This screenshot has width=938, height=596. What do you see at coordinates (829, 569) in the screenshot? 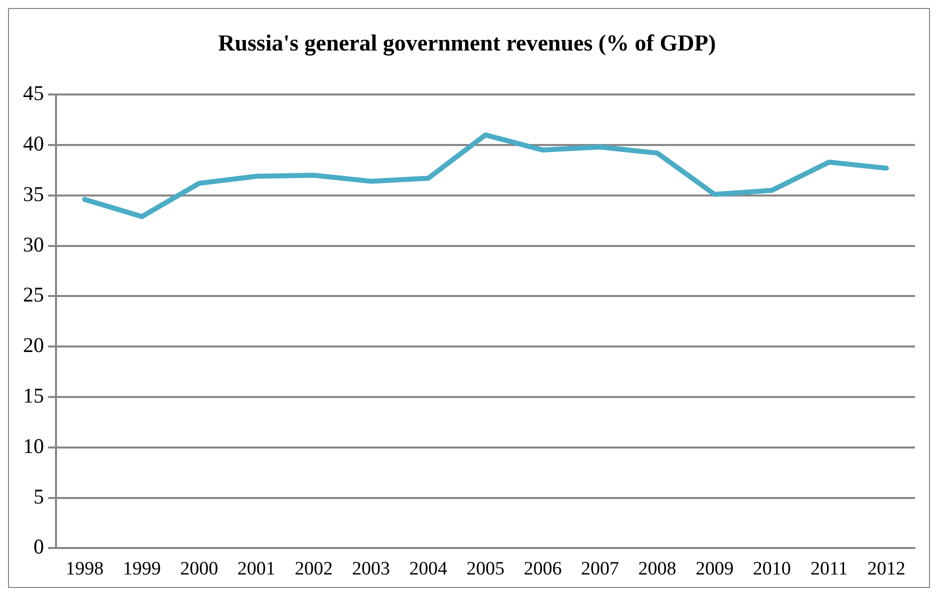
I see `x-tick-label: 2011` at bounding box center [829, 569].